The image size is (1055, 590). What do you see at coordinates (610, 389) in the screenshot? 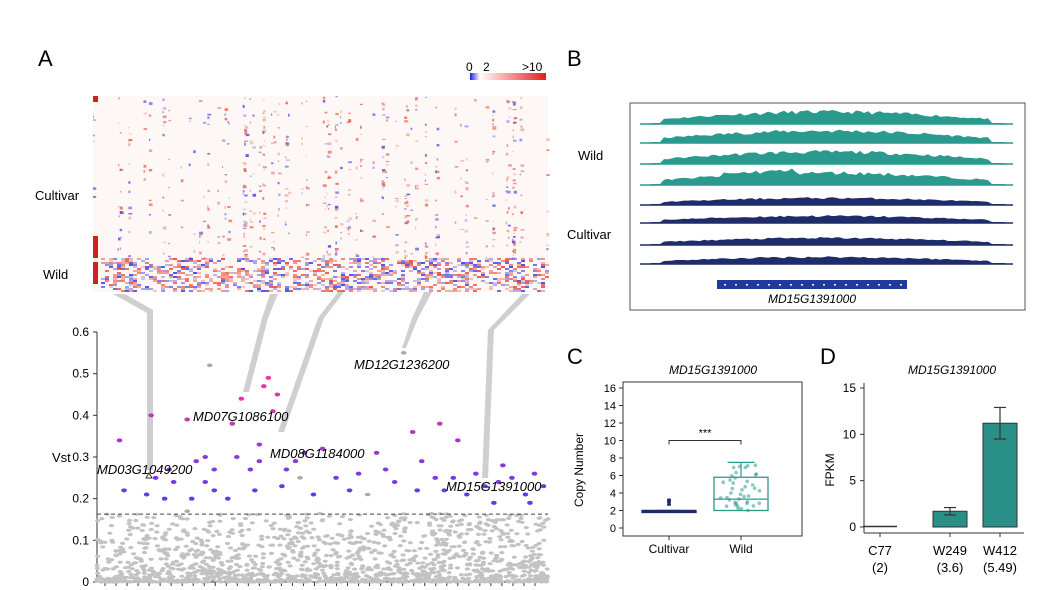
I see `box-y-tick-label: 16` at bounding box center [610, 389].